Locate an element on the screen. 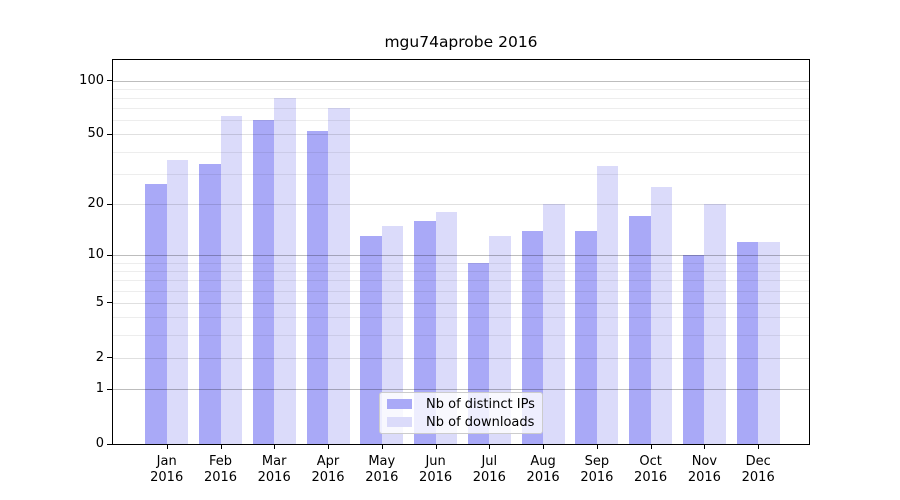 The width and height of the screenshot is (900, 500). x-axis-tick-label: Aug 2016 is located at coordinates (543, 470).